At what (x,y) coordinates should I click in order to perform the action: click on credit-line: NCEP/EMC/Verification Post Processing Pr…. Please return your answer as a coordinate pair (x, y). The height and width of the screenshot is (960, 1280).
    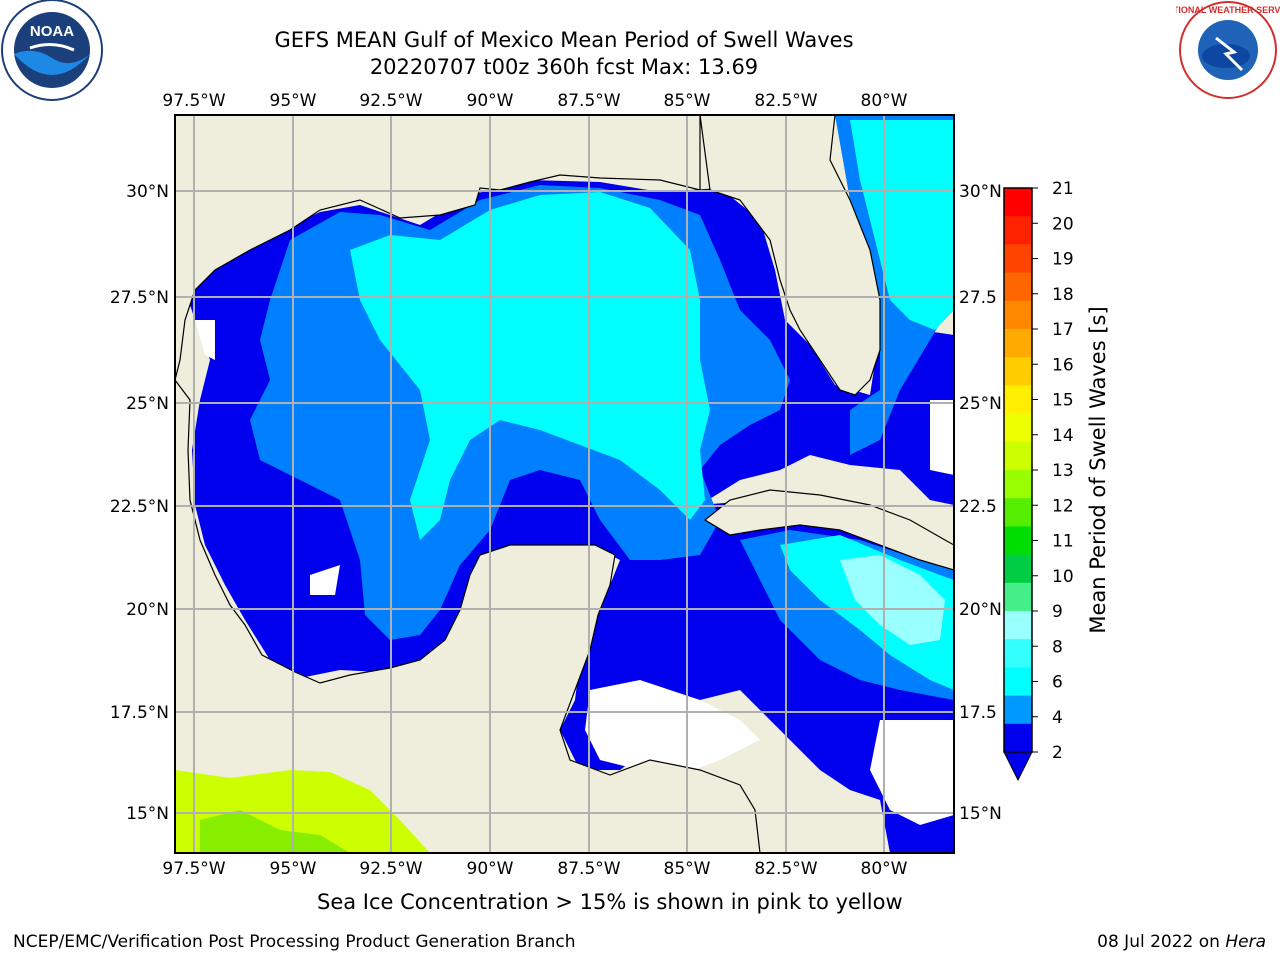
    Looking at the image, I should click on (294, 942).